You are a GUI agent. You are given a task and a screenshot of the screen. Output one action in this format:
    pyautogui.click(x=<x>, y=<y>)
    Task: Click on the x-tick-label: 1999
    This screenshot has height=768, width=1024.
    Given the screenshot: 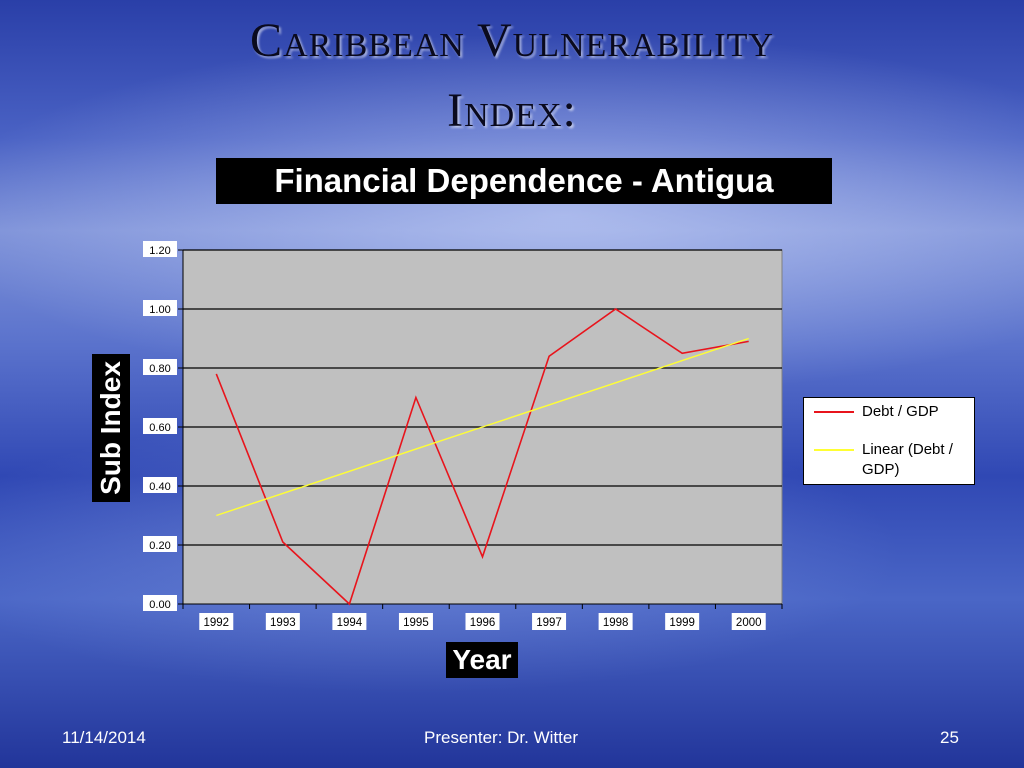 What is the action you would take?
    pyautogui.click(x=682, y=623)
    